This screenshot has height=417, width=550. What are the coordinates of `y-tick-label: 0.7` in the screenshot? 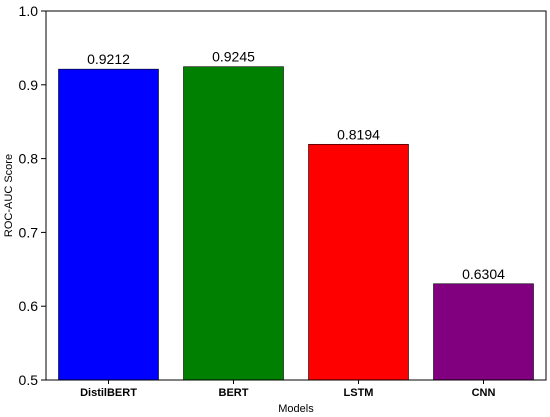 It's located at (29, 232).